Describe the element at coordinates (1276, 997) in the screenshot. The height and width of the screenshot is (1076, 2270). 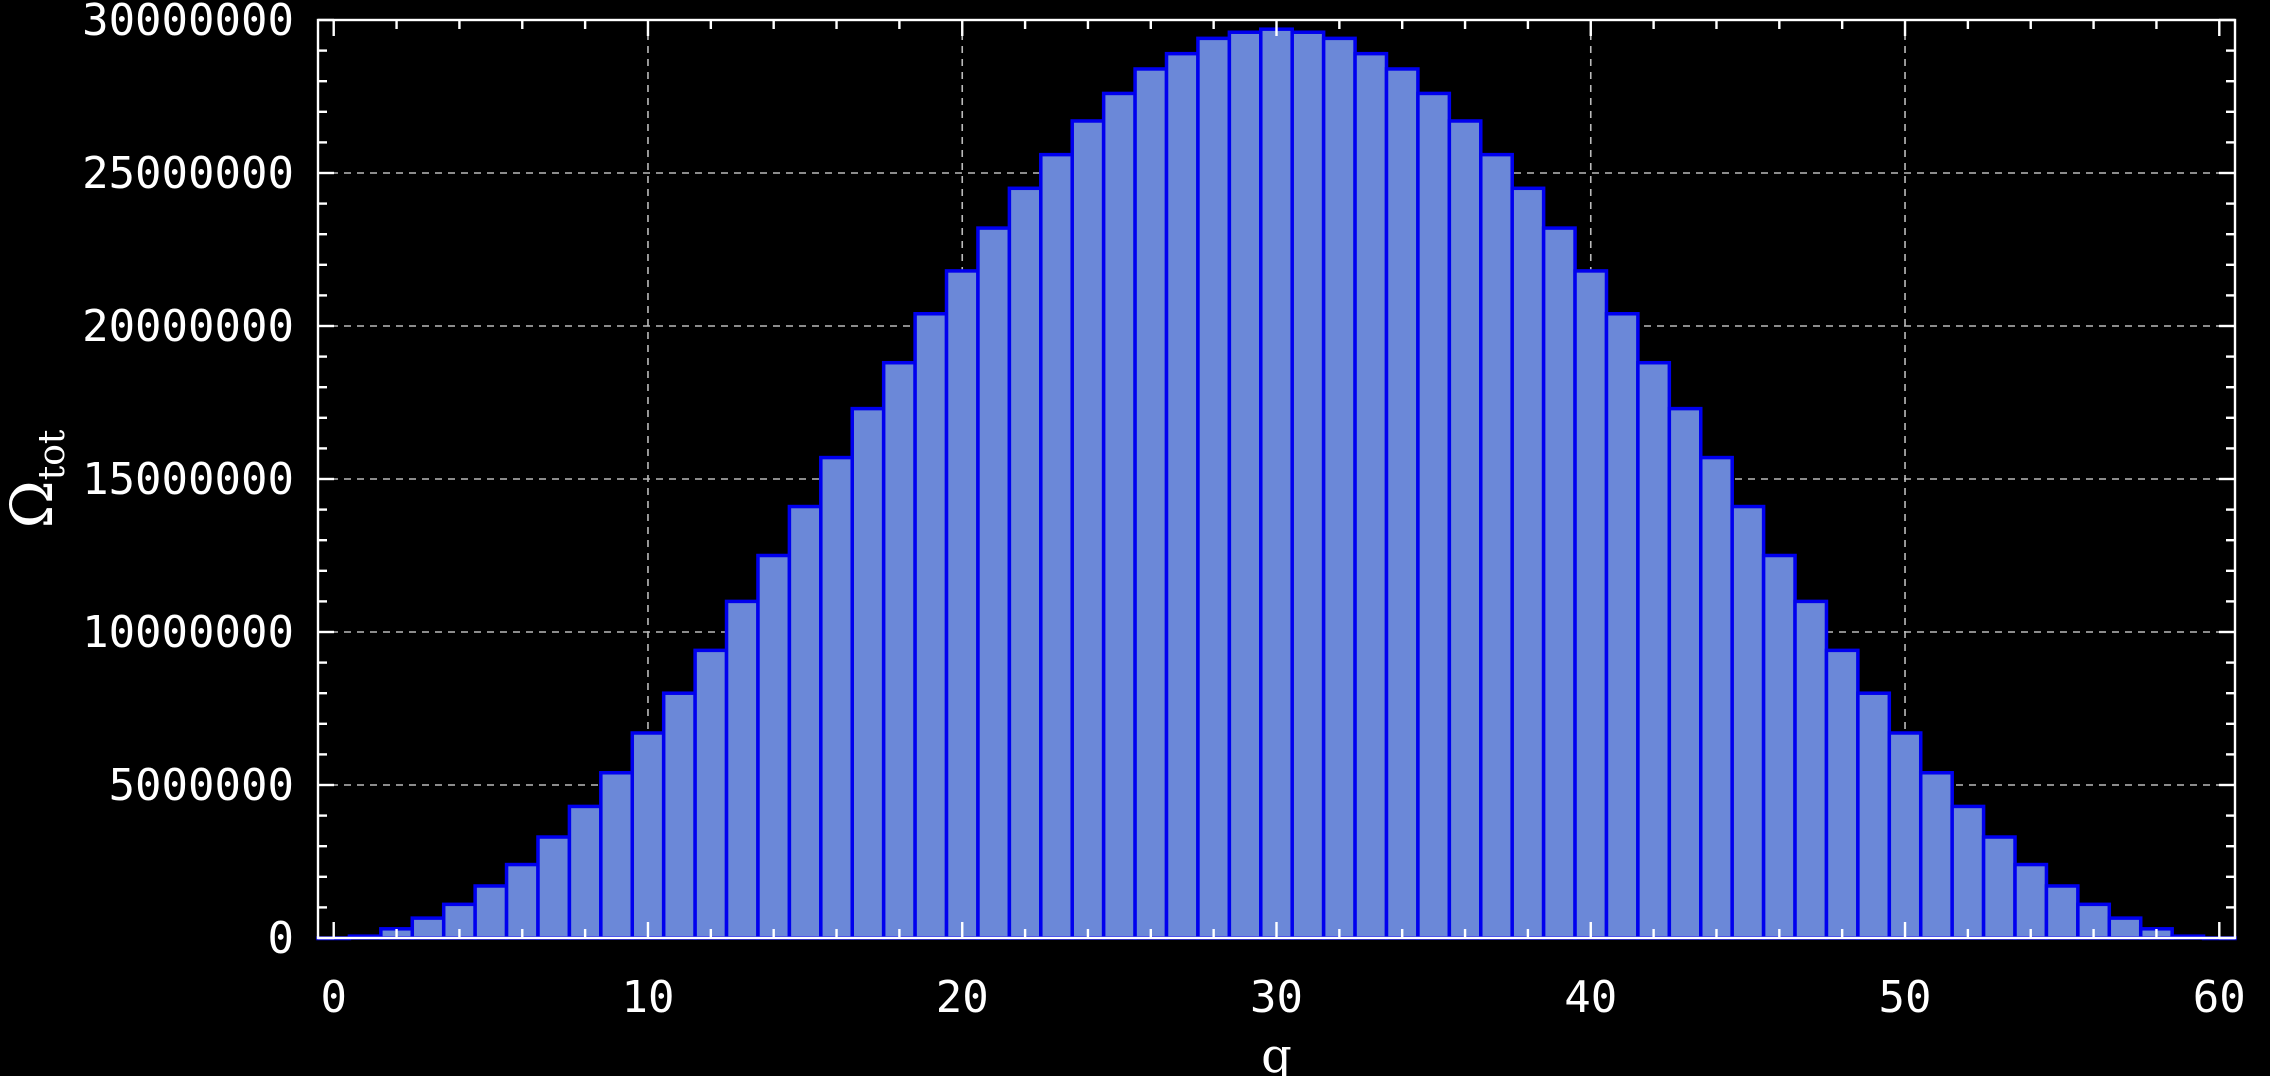
I see `x-tick-label: 30` at that location.